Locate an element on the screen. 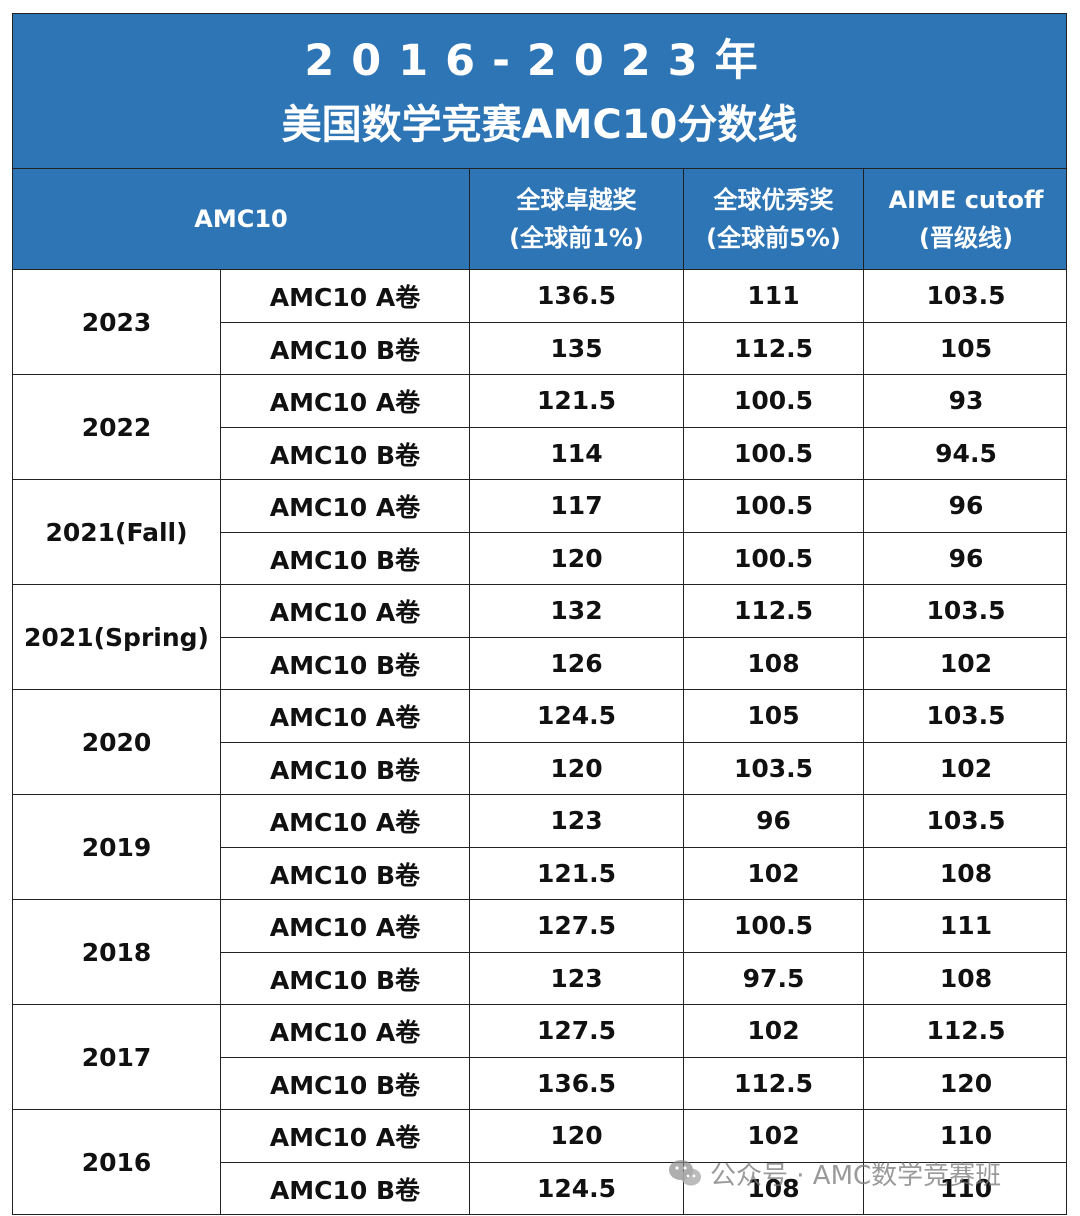 This screenshot has height=1216, width=1080. table-row: AMC10 B卷 136.5 112.5 120 is located at coordinates (643, 1083).